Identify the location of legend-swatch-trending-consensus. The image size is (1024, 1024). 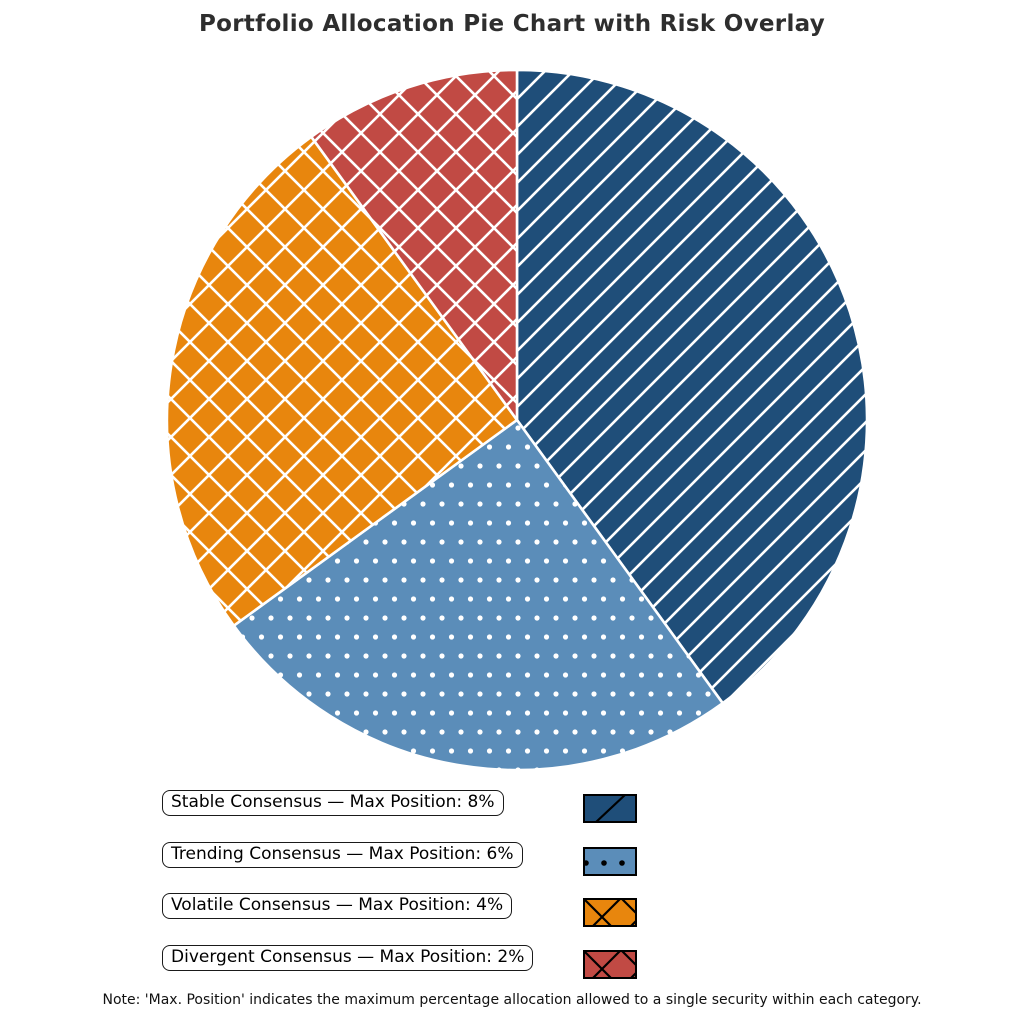
(610, 861).